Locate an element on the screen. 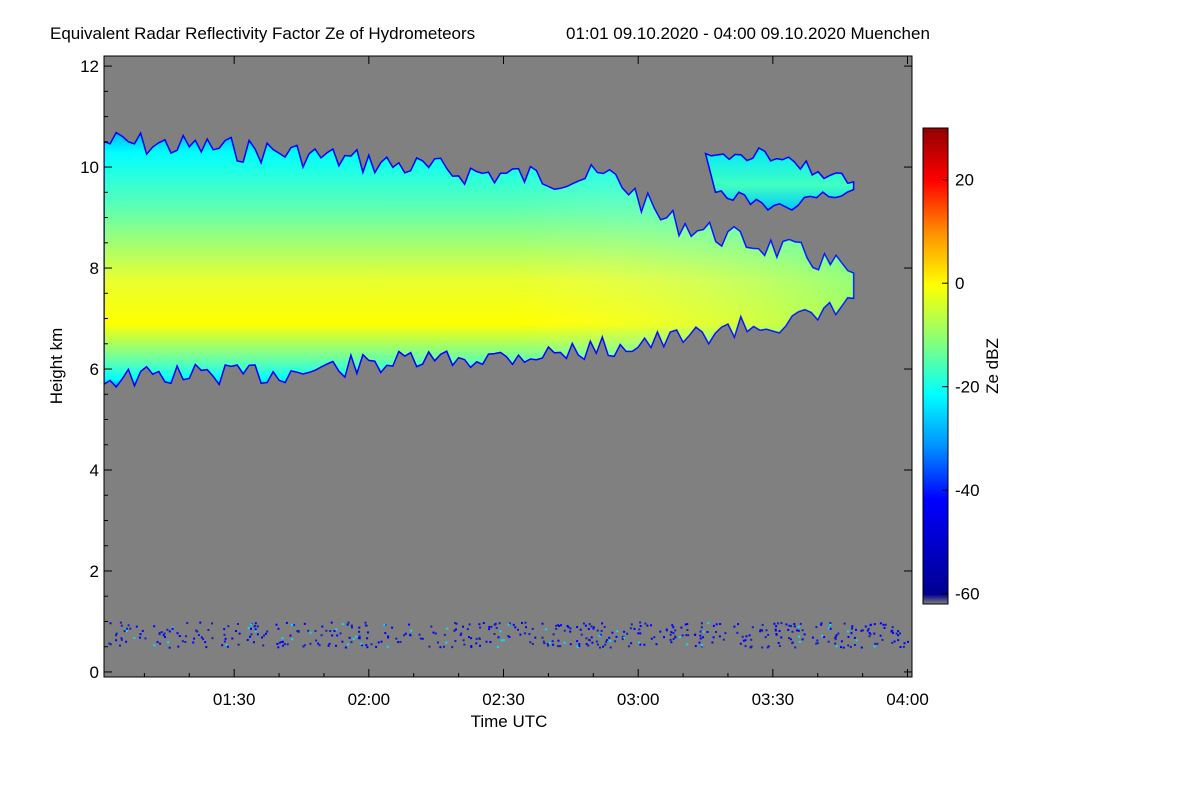  y-tick-label: 0 is located at coordinates (94, 672).